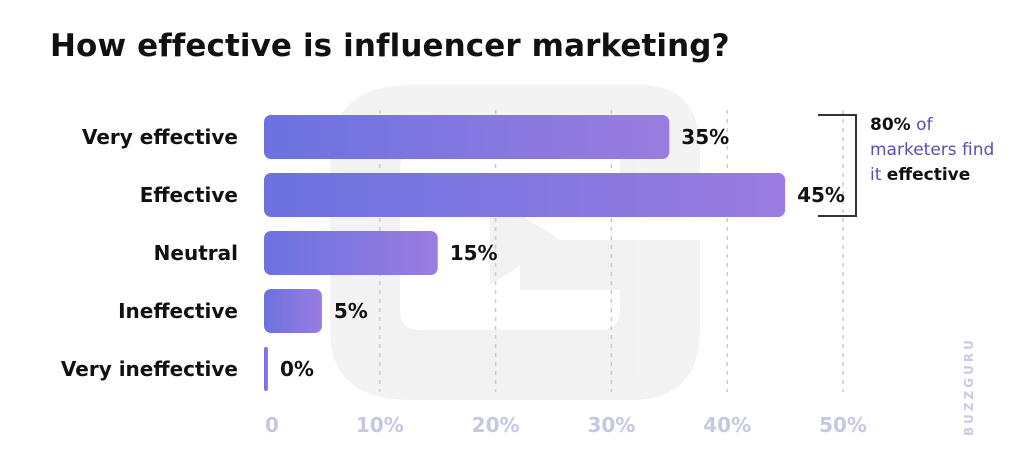 The height and width of the screenshot is (476, 1035). What do you see at coordinates (821, 195) in the screenshot?
I see `data-label: 45%` at bounding box center [821, 195].